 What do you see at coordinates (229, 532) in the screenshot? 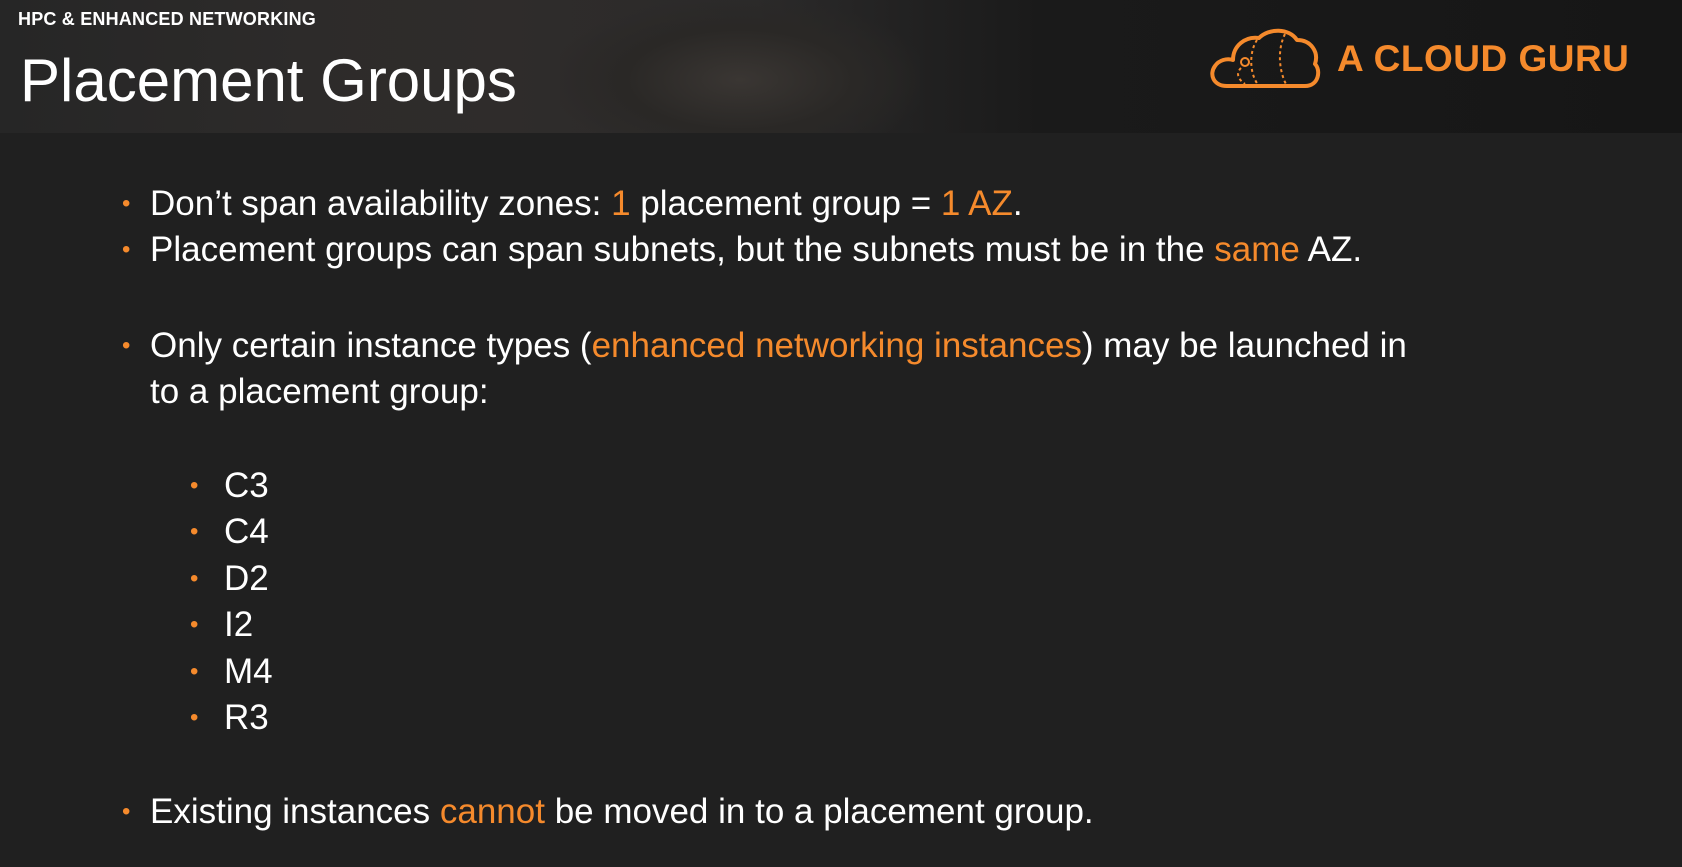
I see `list-item-instance-type: • C4` at bounding box center [229, 532].